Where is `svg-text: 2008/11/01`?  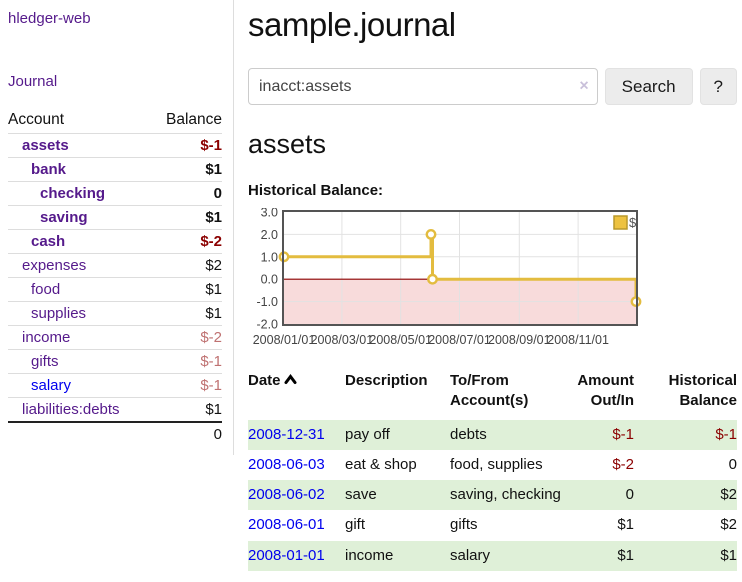 svg-text: 2008/11/01 is located at coordinates (578, 340).